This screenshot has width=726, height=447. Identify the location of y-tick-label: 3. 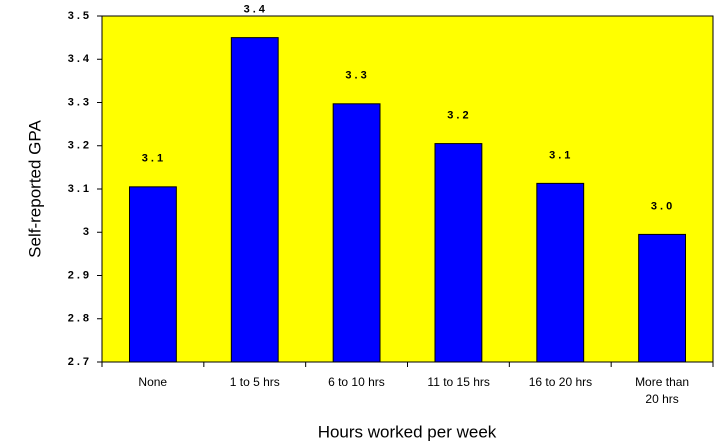
(87, 232).